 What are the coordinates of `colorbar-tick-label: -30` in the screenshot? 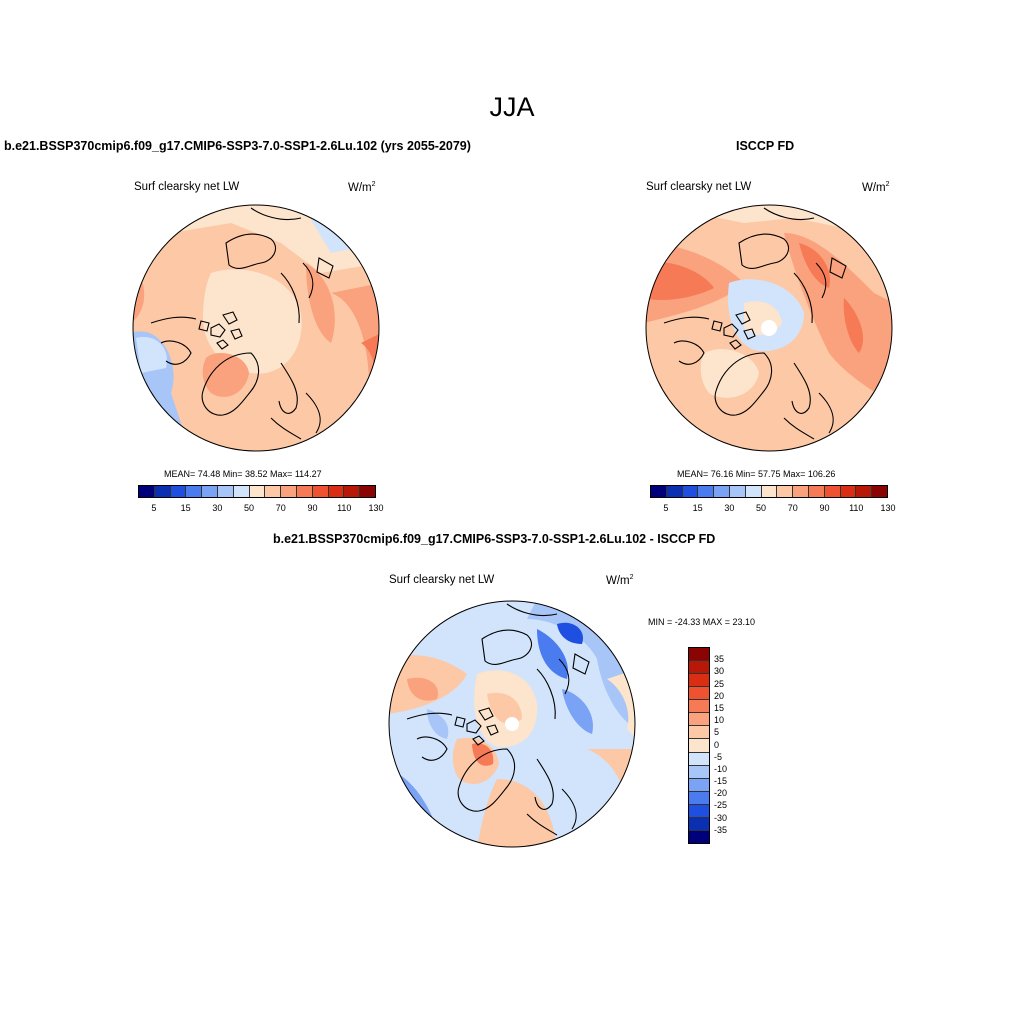 It's located at (721, 817).